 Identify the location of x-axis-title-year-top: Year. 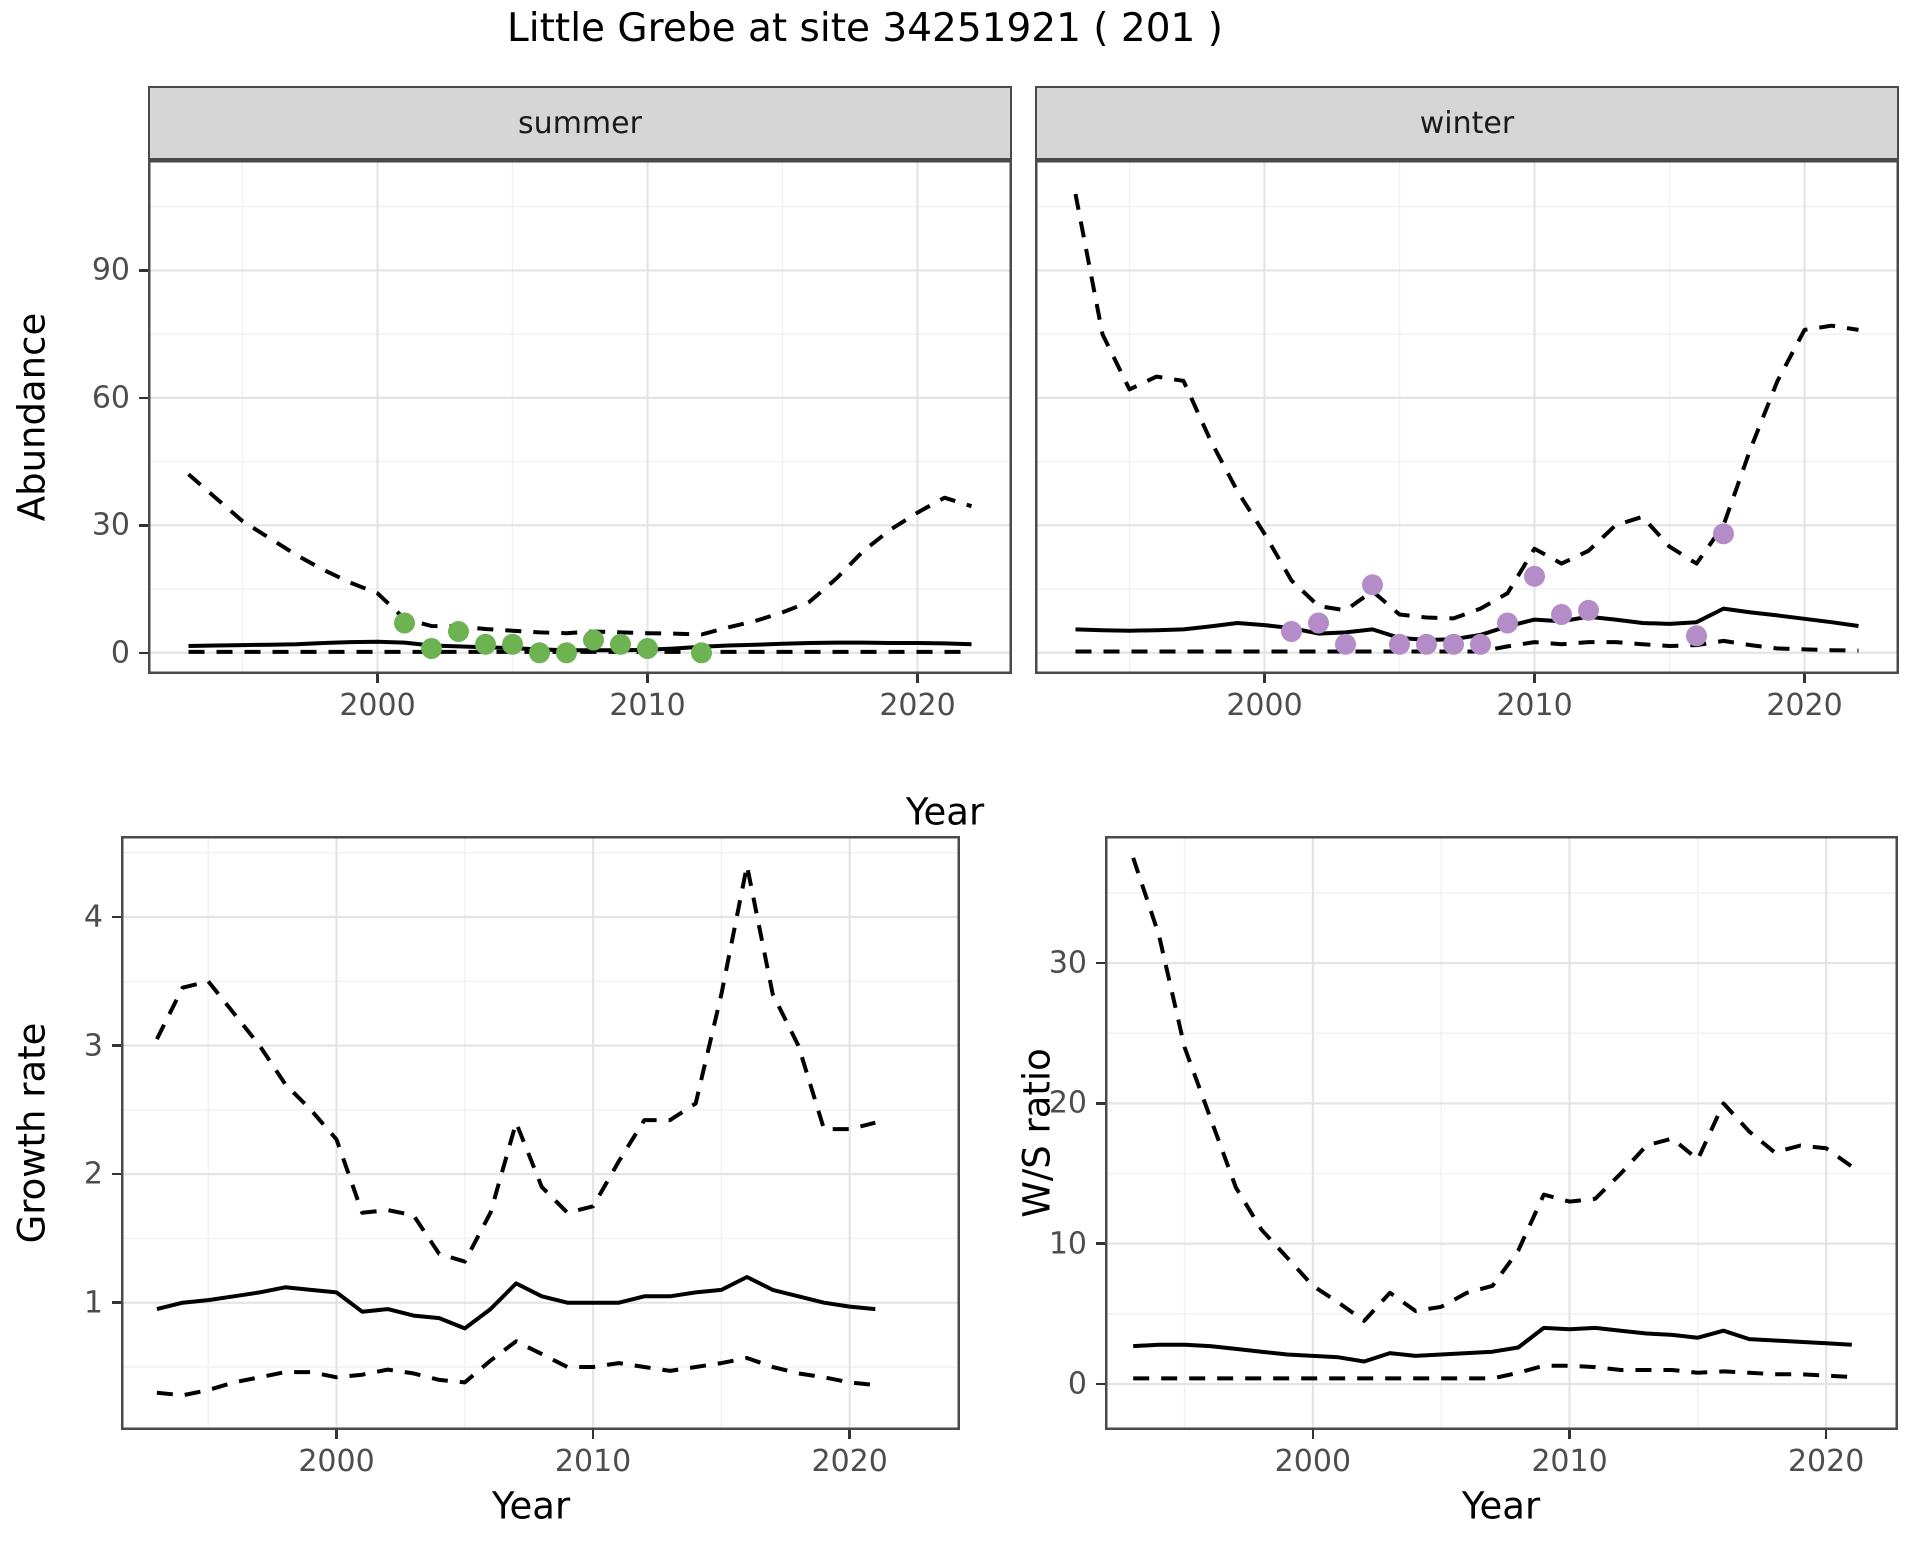
(945, 812).